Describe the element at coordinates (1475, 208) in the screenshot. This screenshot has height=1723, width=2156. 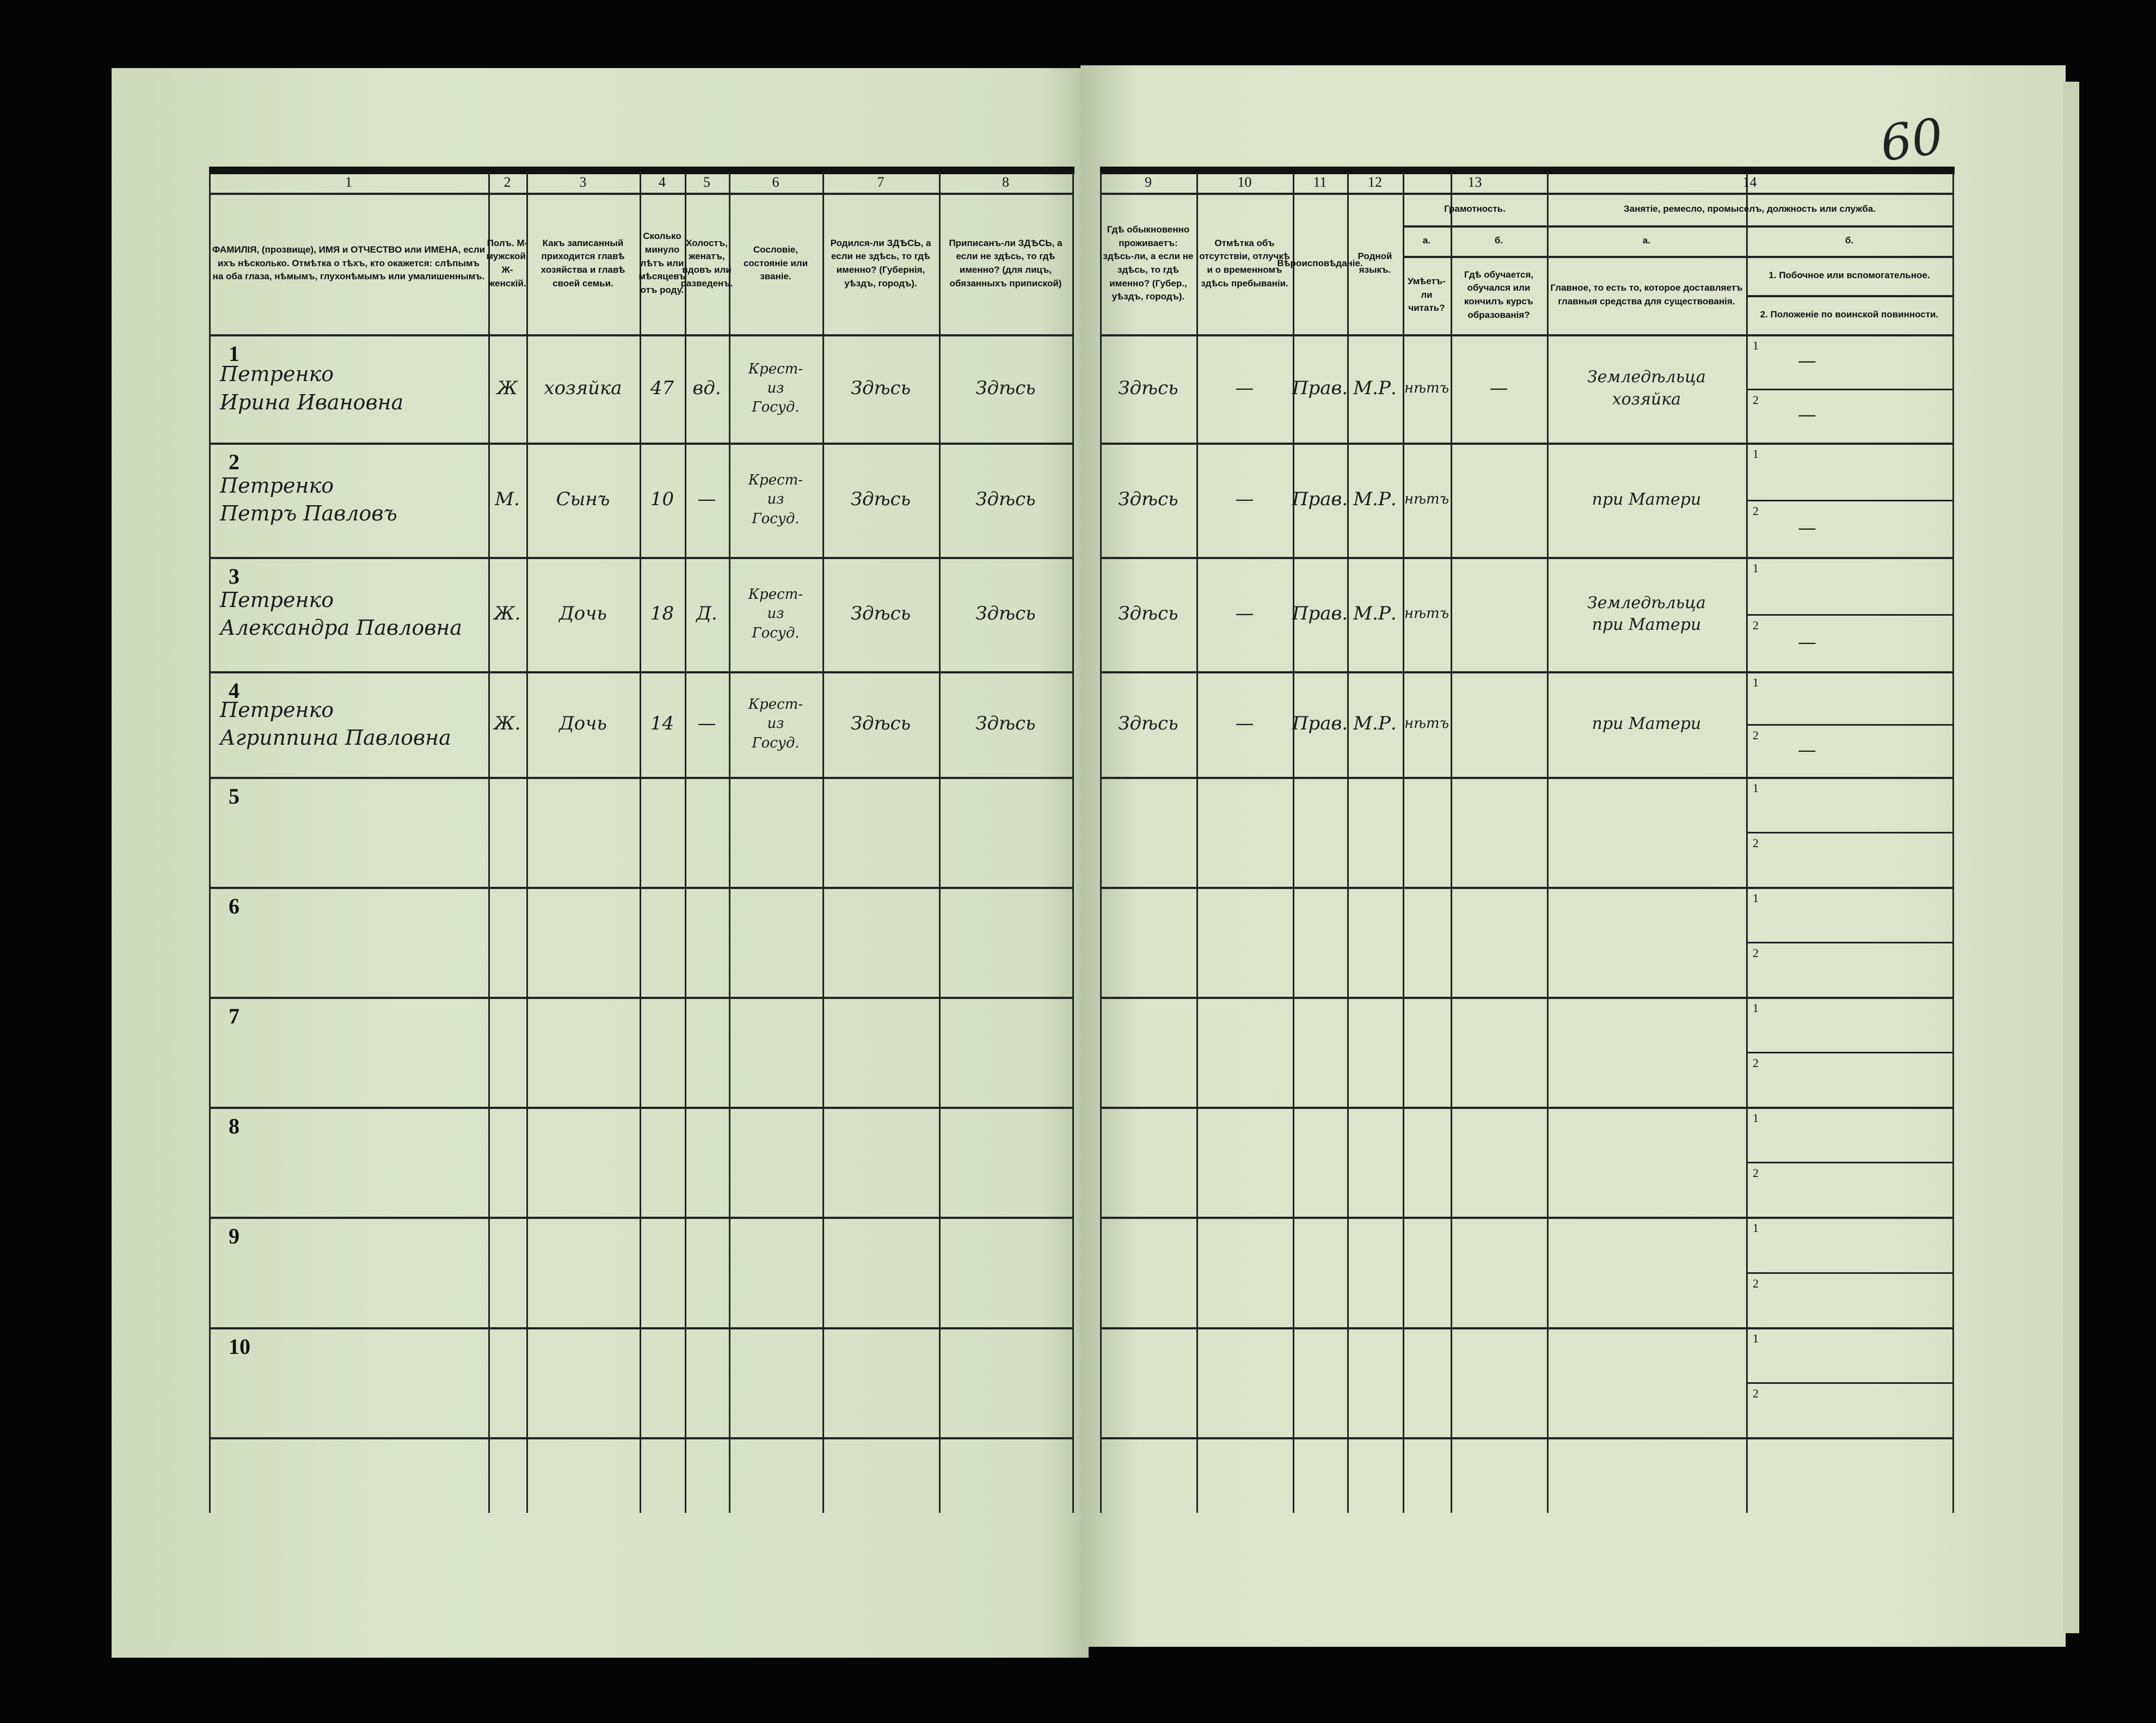
I see `header-literacy: Грамотность.` at that location.